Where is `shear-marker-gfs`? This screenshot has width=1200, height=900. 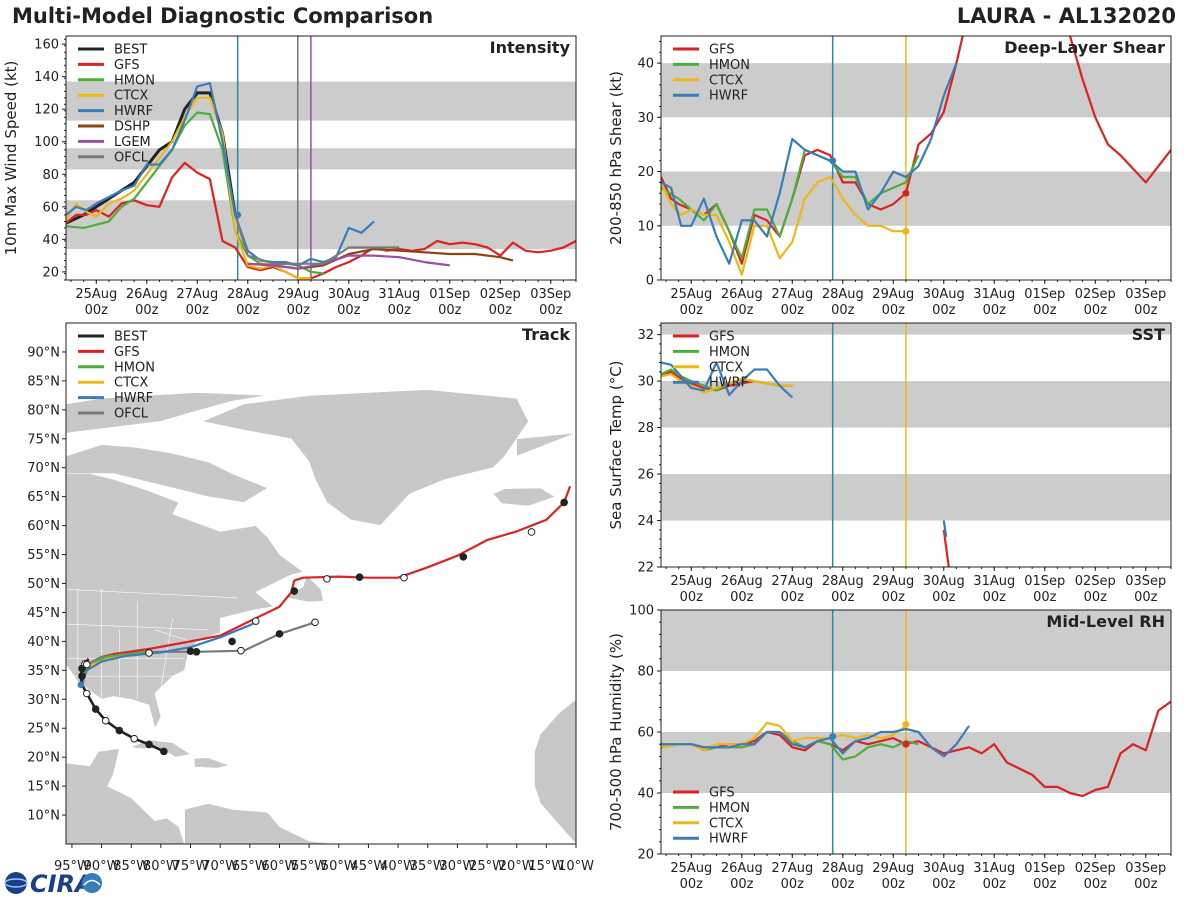 shear-marker-gfs is located at coordinates (906, 193).